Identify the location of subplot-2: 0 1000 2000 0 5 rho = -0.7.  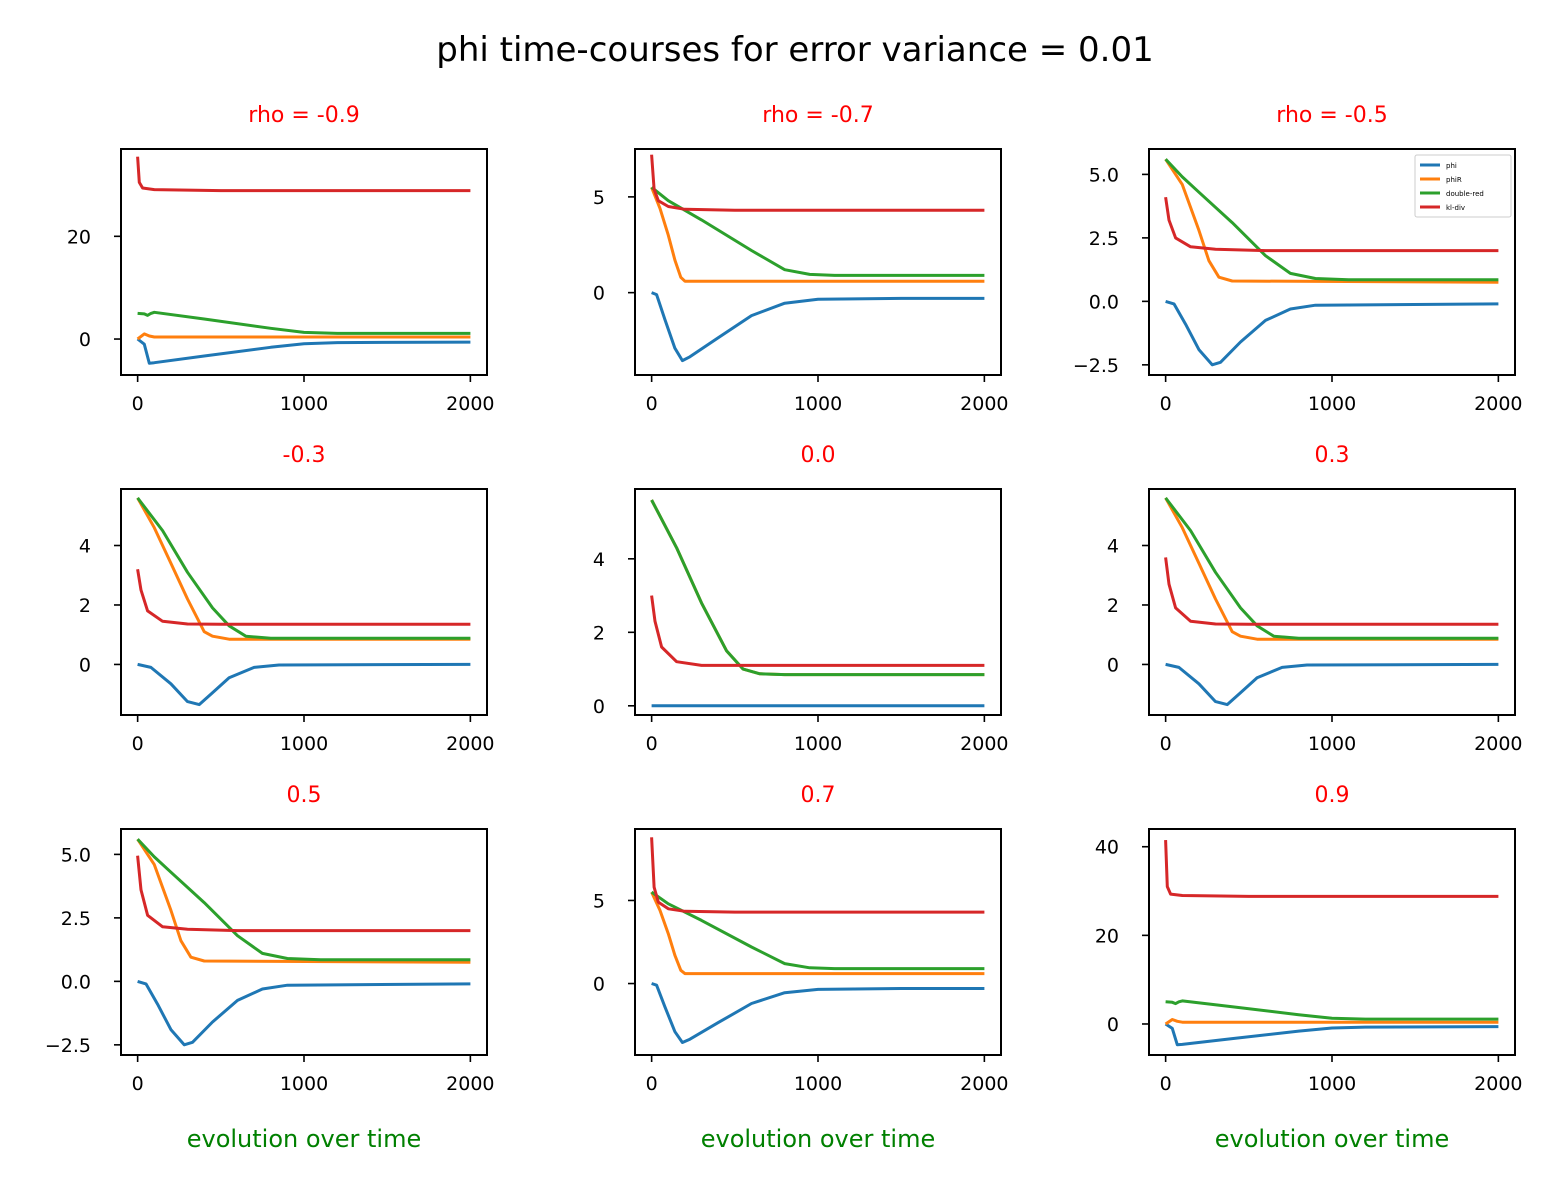
(801, 259).